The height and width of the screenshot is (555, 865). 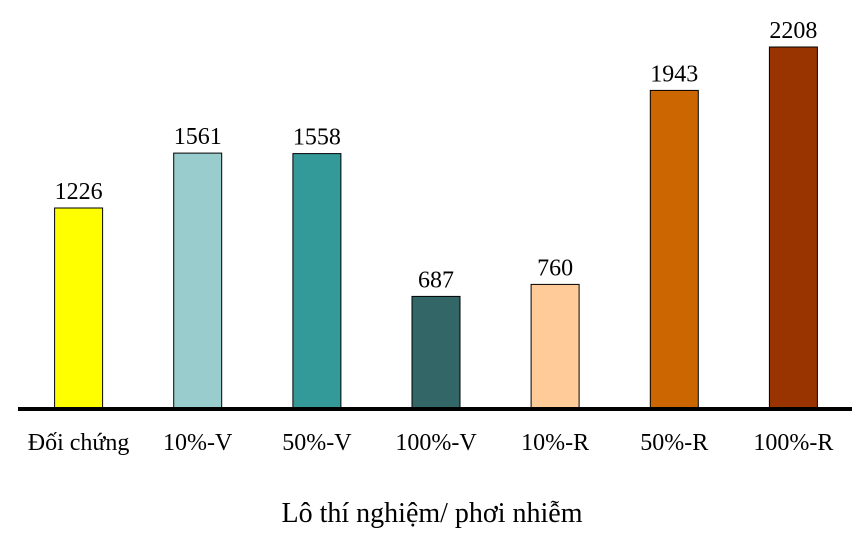 What do you see at coordinates (674, 443) in the screenshot?
I see `x-tick-label-5: 50%-R` at bounding box center [674, 443].